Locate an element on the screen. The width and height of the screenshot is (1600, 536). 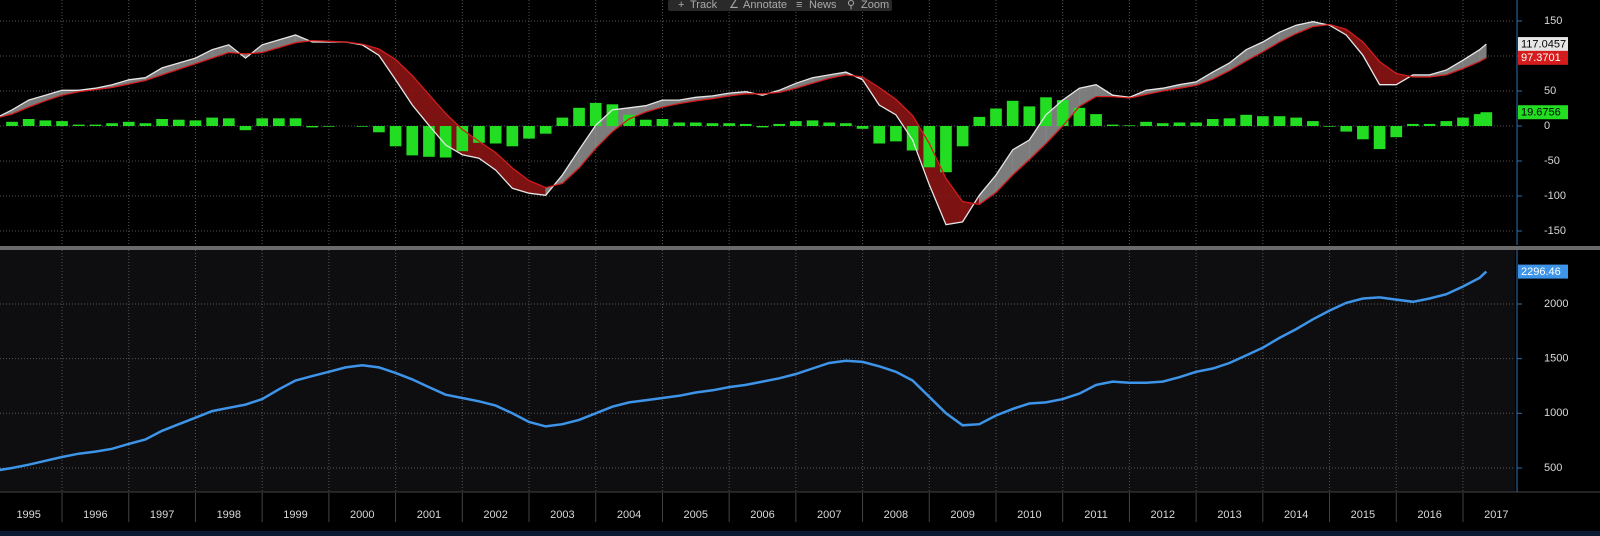
y-tick-label: -150 is located at coordinates (1555, 231).